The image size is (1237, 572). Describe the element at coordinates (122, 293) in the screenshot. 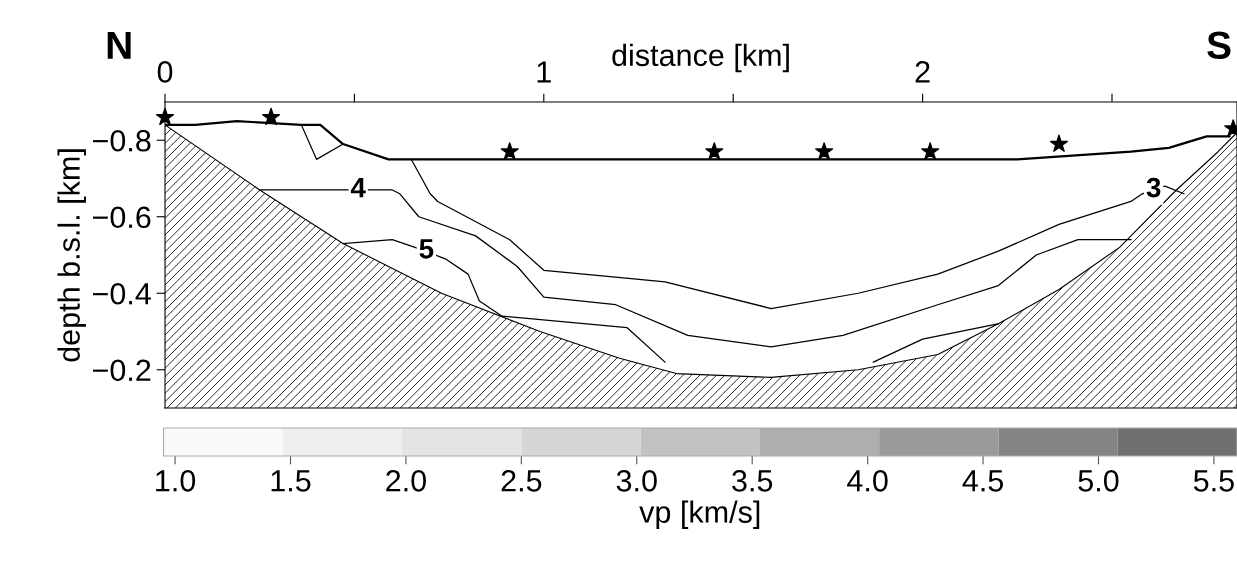

I see `y-tick-label: −0.4` at that location.